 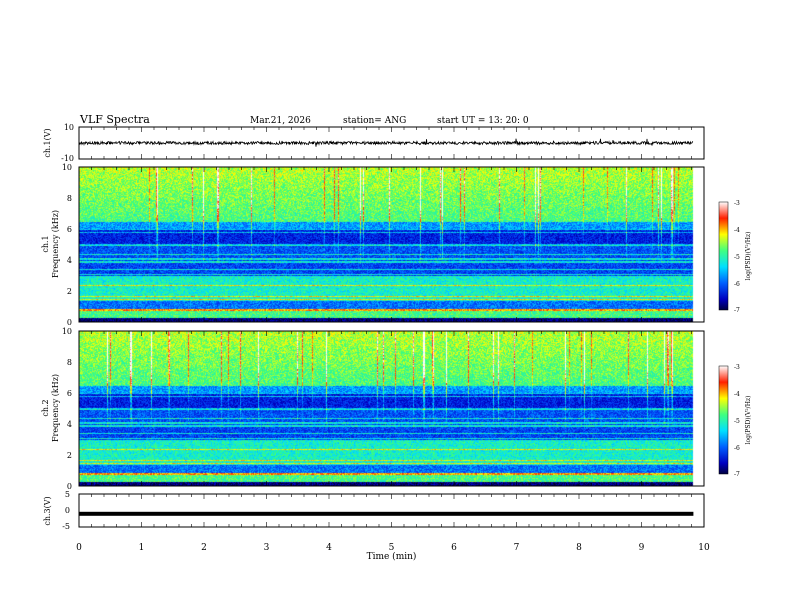 I want to click on xtick-0: 0, so click(x=79, y=548).